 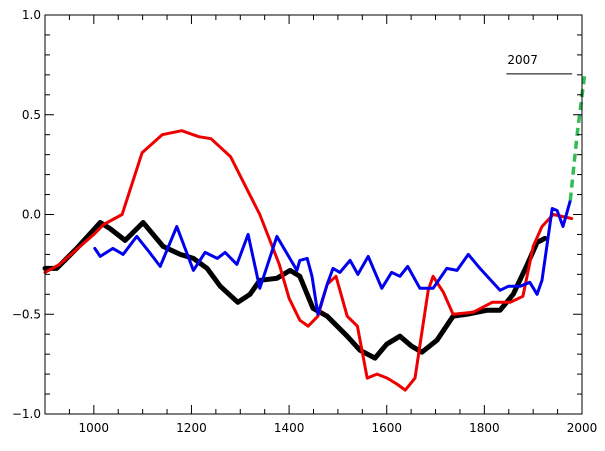 What do you see at coordinates (94, 428) in the screenshot?
I see `x-tick-label: 1000` at bounding box center [94, 428].